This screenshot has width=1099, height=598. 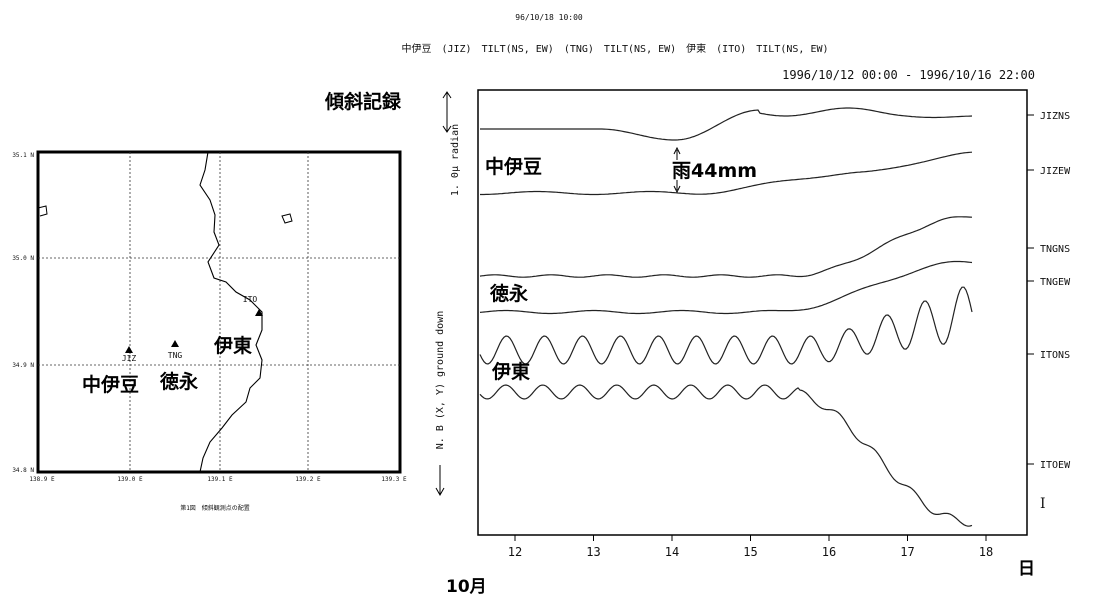 What do you see at coordinates (363, 101) in the screenshot?
I see `title: 傾斜記録` at bounding box center [363, 101].